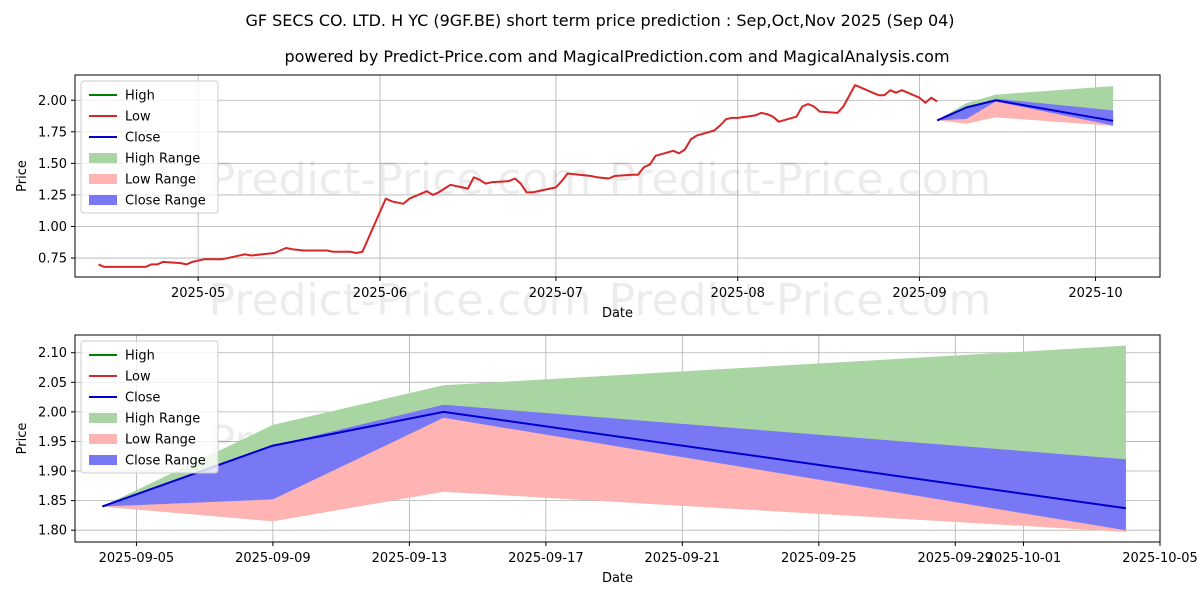  Describe the element at coordinates (410, 558) in the screenshot. I see `x-tick-label: 2025-09-13` at that location.